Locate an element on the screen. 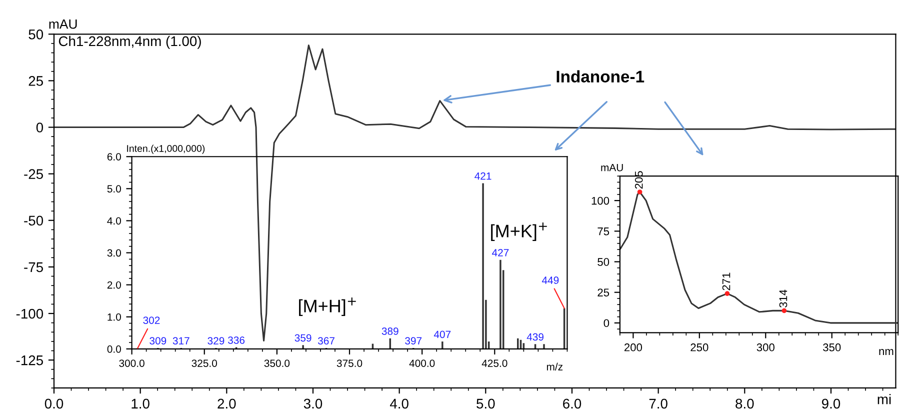  annotation: 367 is located at coordinates (326, 340).